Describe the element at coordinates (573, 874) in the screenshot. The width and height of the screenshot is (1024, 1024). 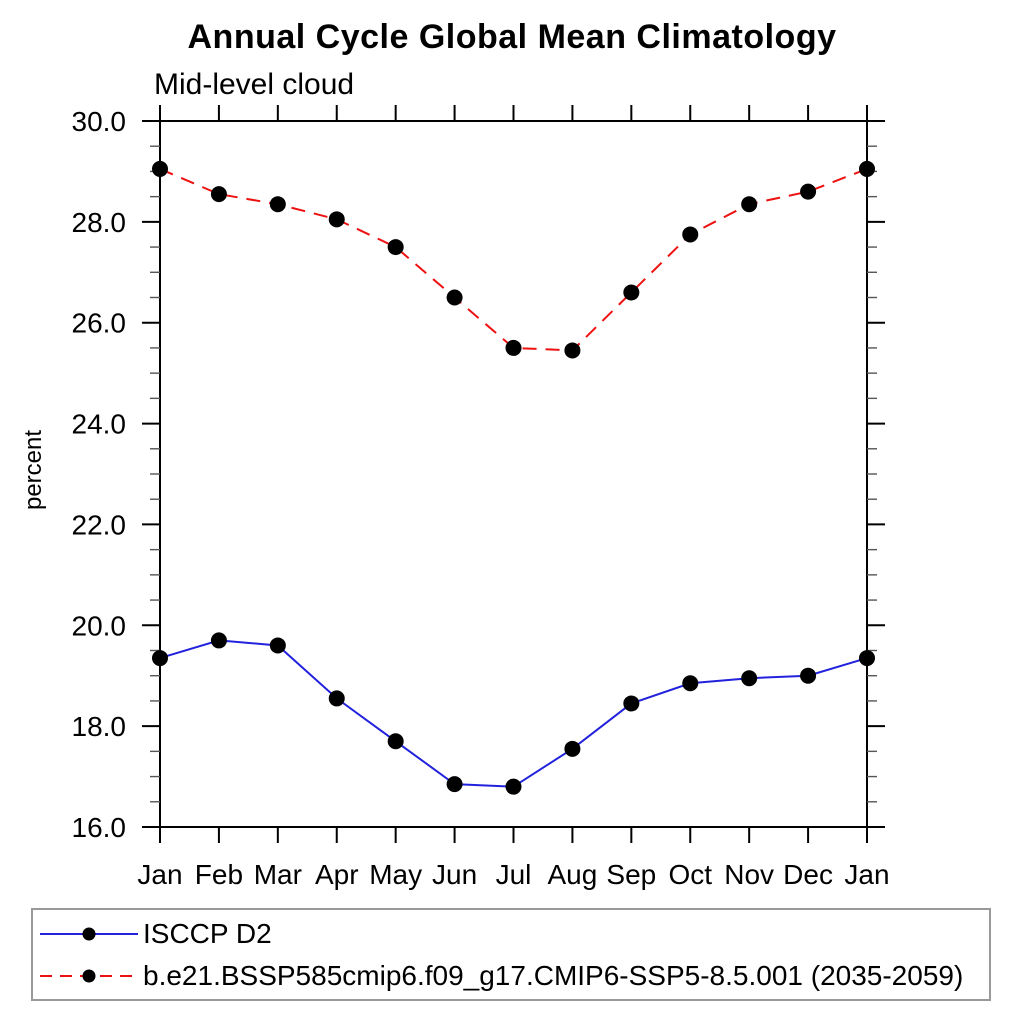
I see `x-tick-label: Aug` at that location.